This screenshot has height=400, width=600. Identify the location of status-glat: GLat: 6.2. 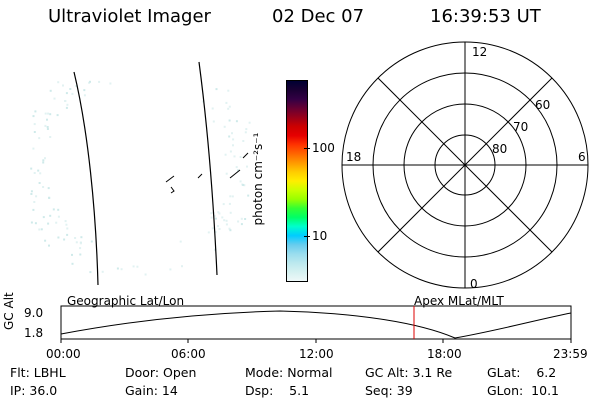
(522, 372).